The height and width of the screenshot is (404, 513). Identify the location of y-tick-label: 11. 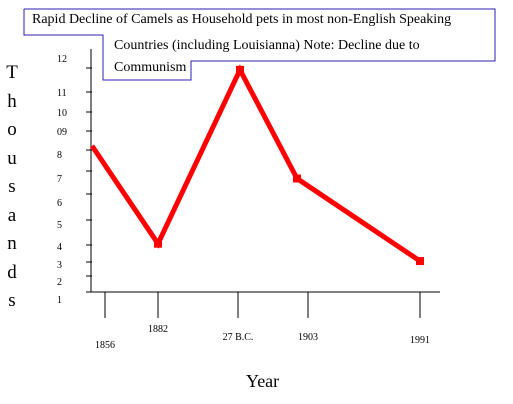
(62, 93).